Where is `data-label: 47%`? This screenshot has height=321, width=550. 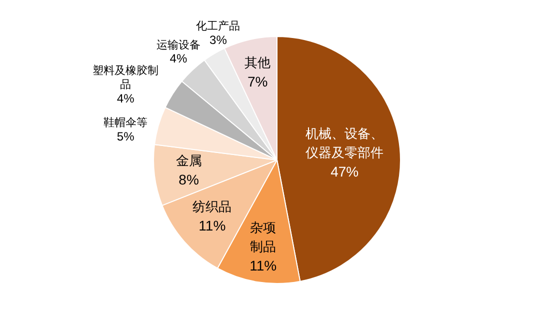
data-label: 47% is located at coordinates (344, 171).